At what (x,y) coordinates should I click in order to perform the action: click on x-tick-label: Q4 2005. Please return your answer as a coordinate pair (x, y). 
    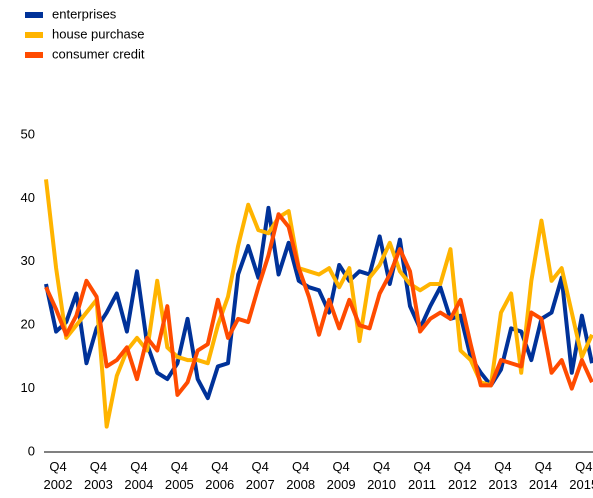
    Looking at the image, I should click on (179, 475).